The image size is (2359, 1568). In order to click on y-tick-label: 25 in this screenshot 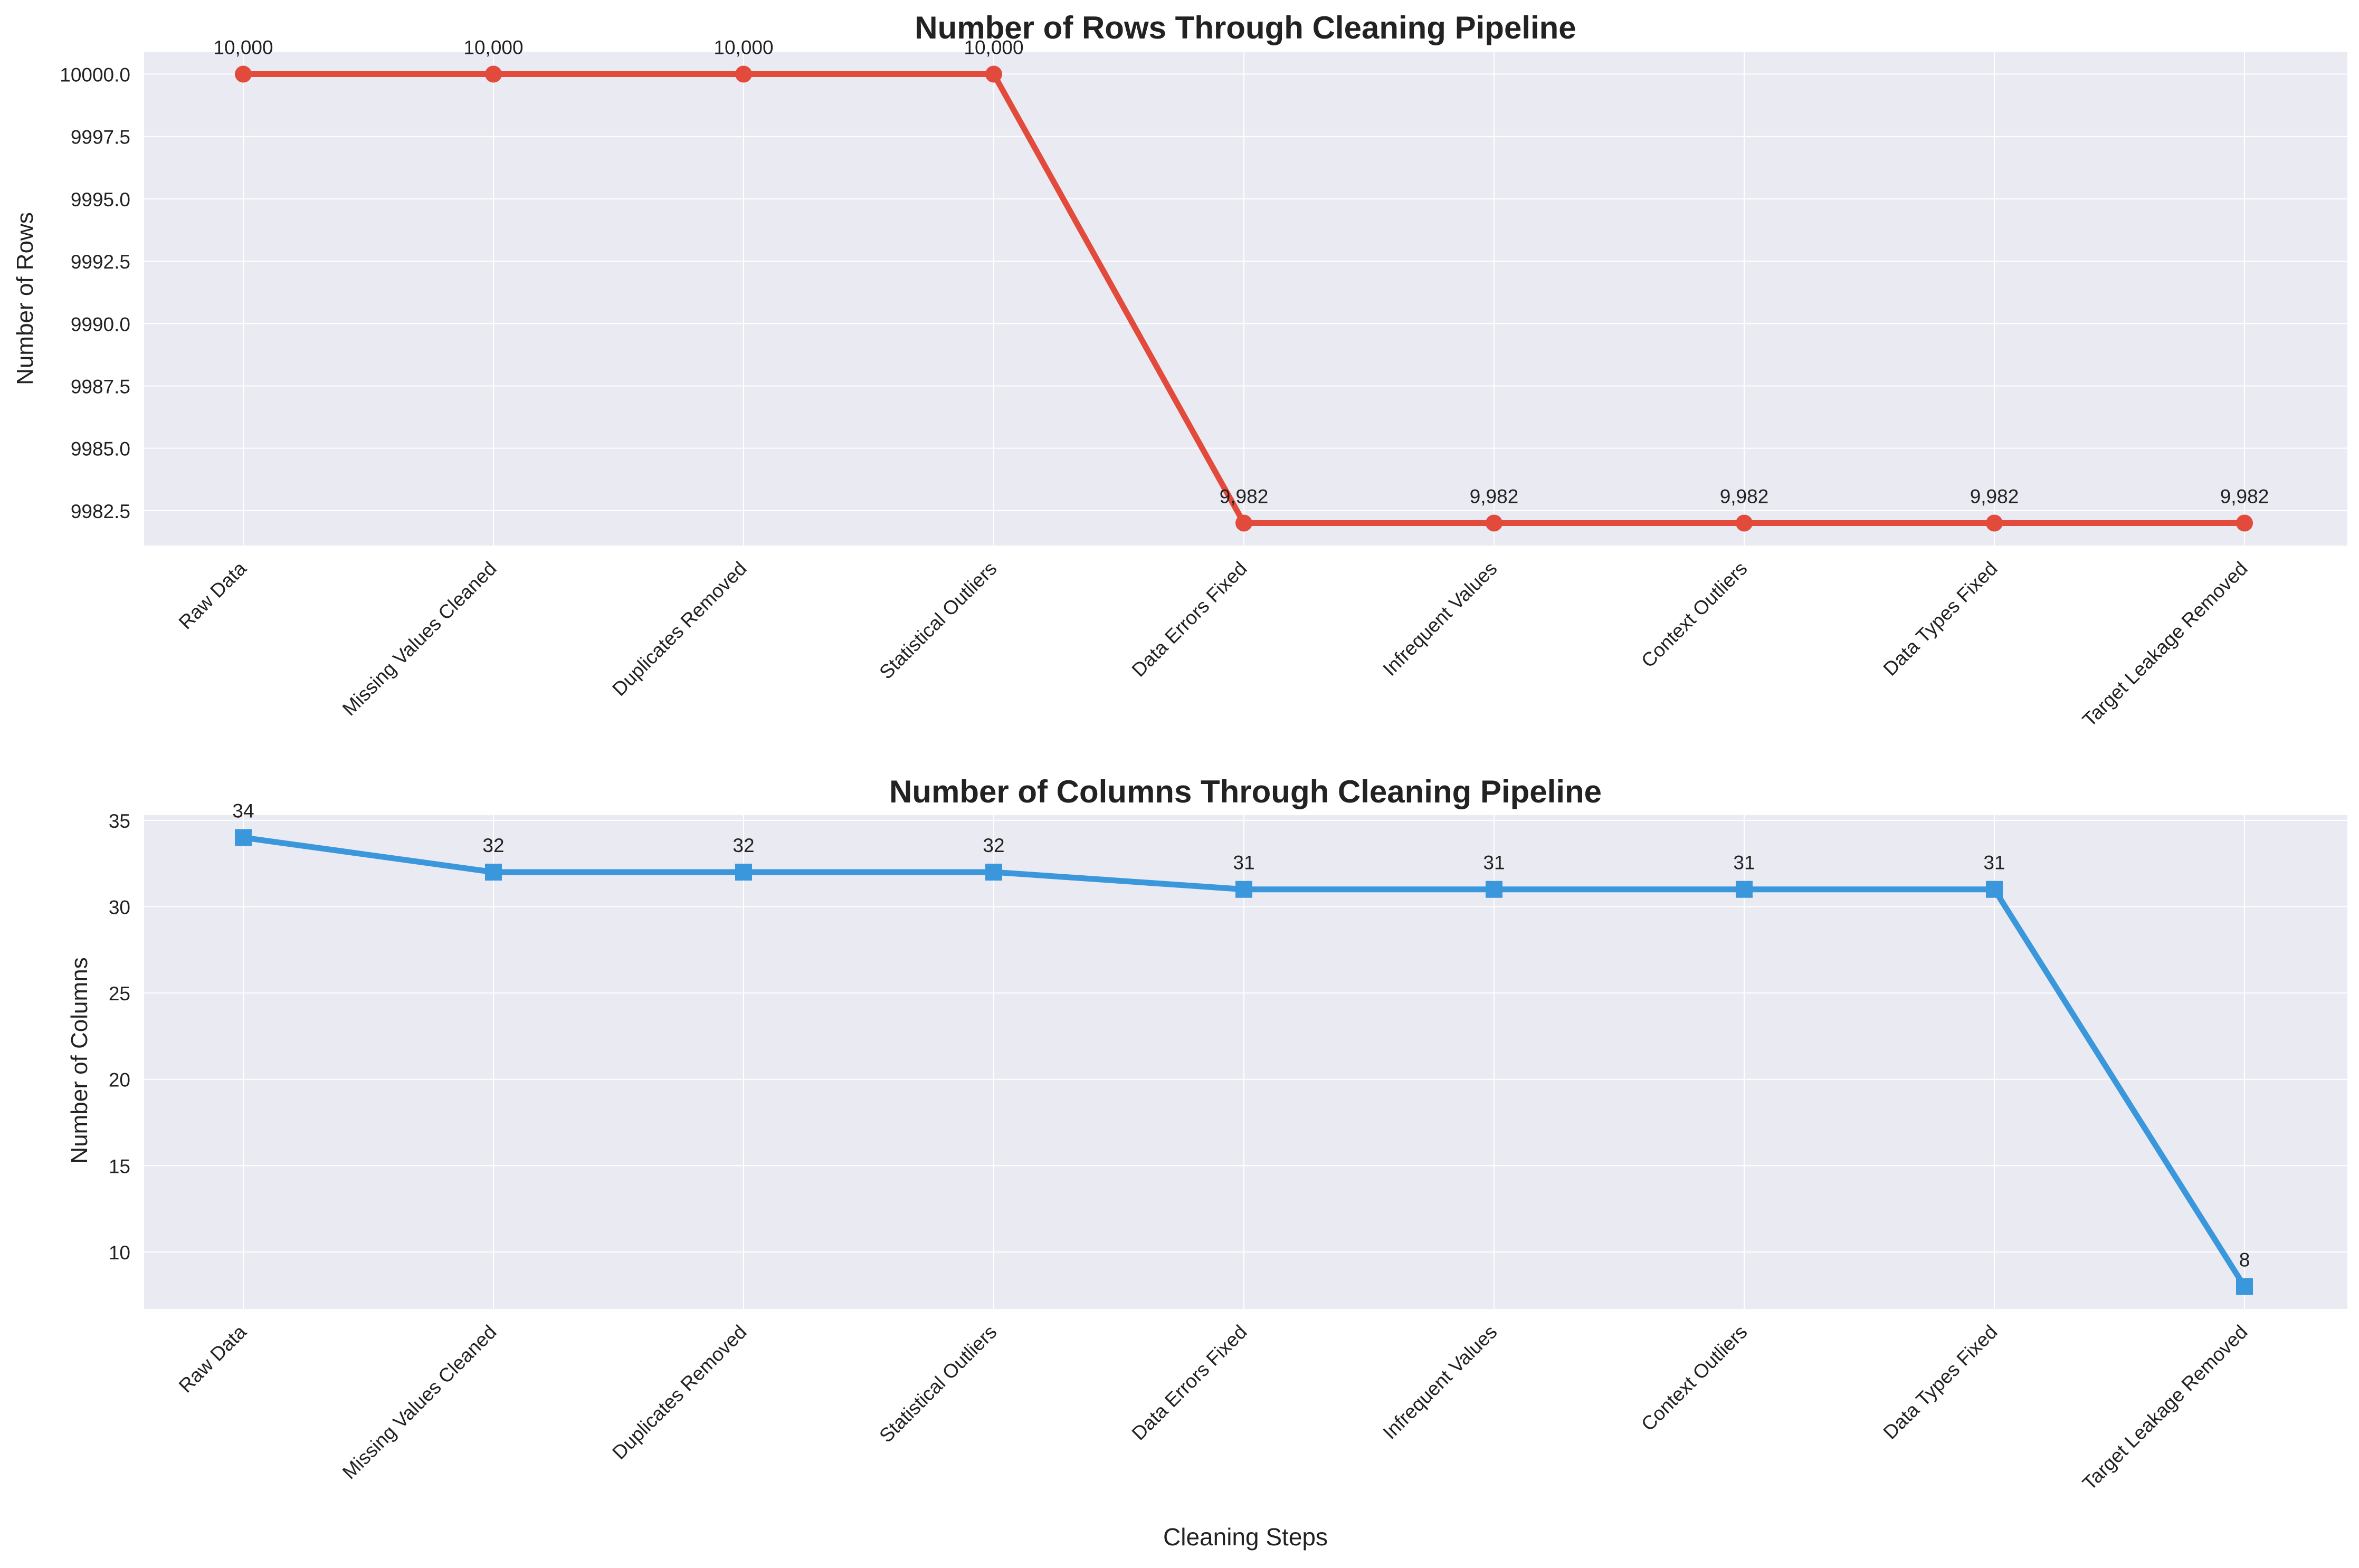, I will do `click(119, 994)`.